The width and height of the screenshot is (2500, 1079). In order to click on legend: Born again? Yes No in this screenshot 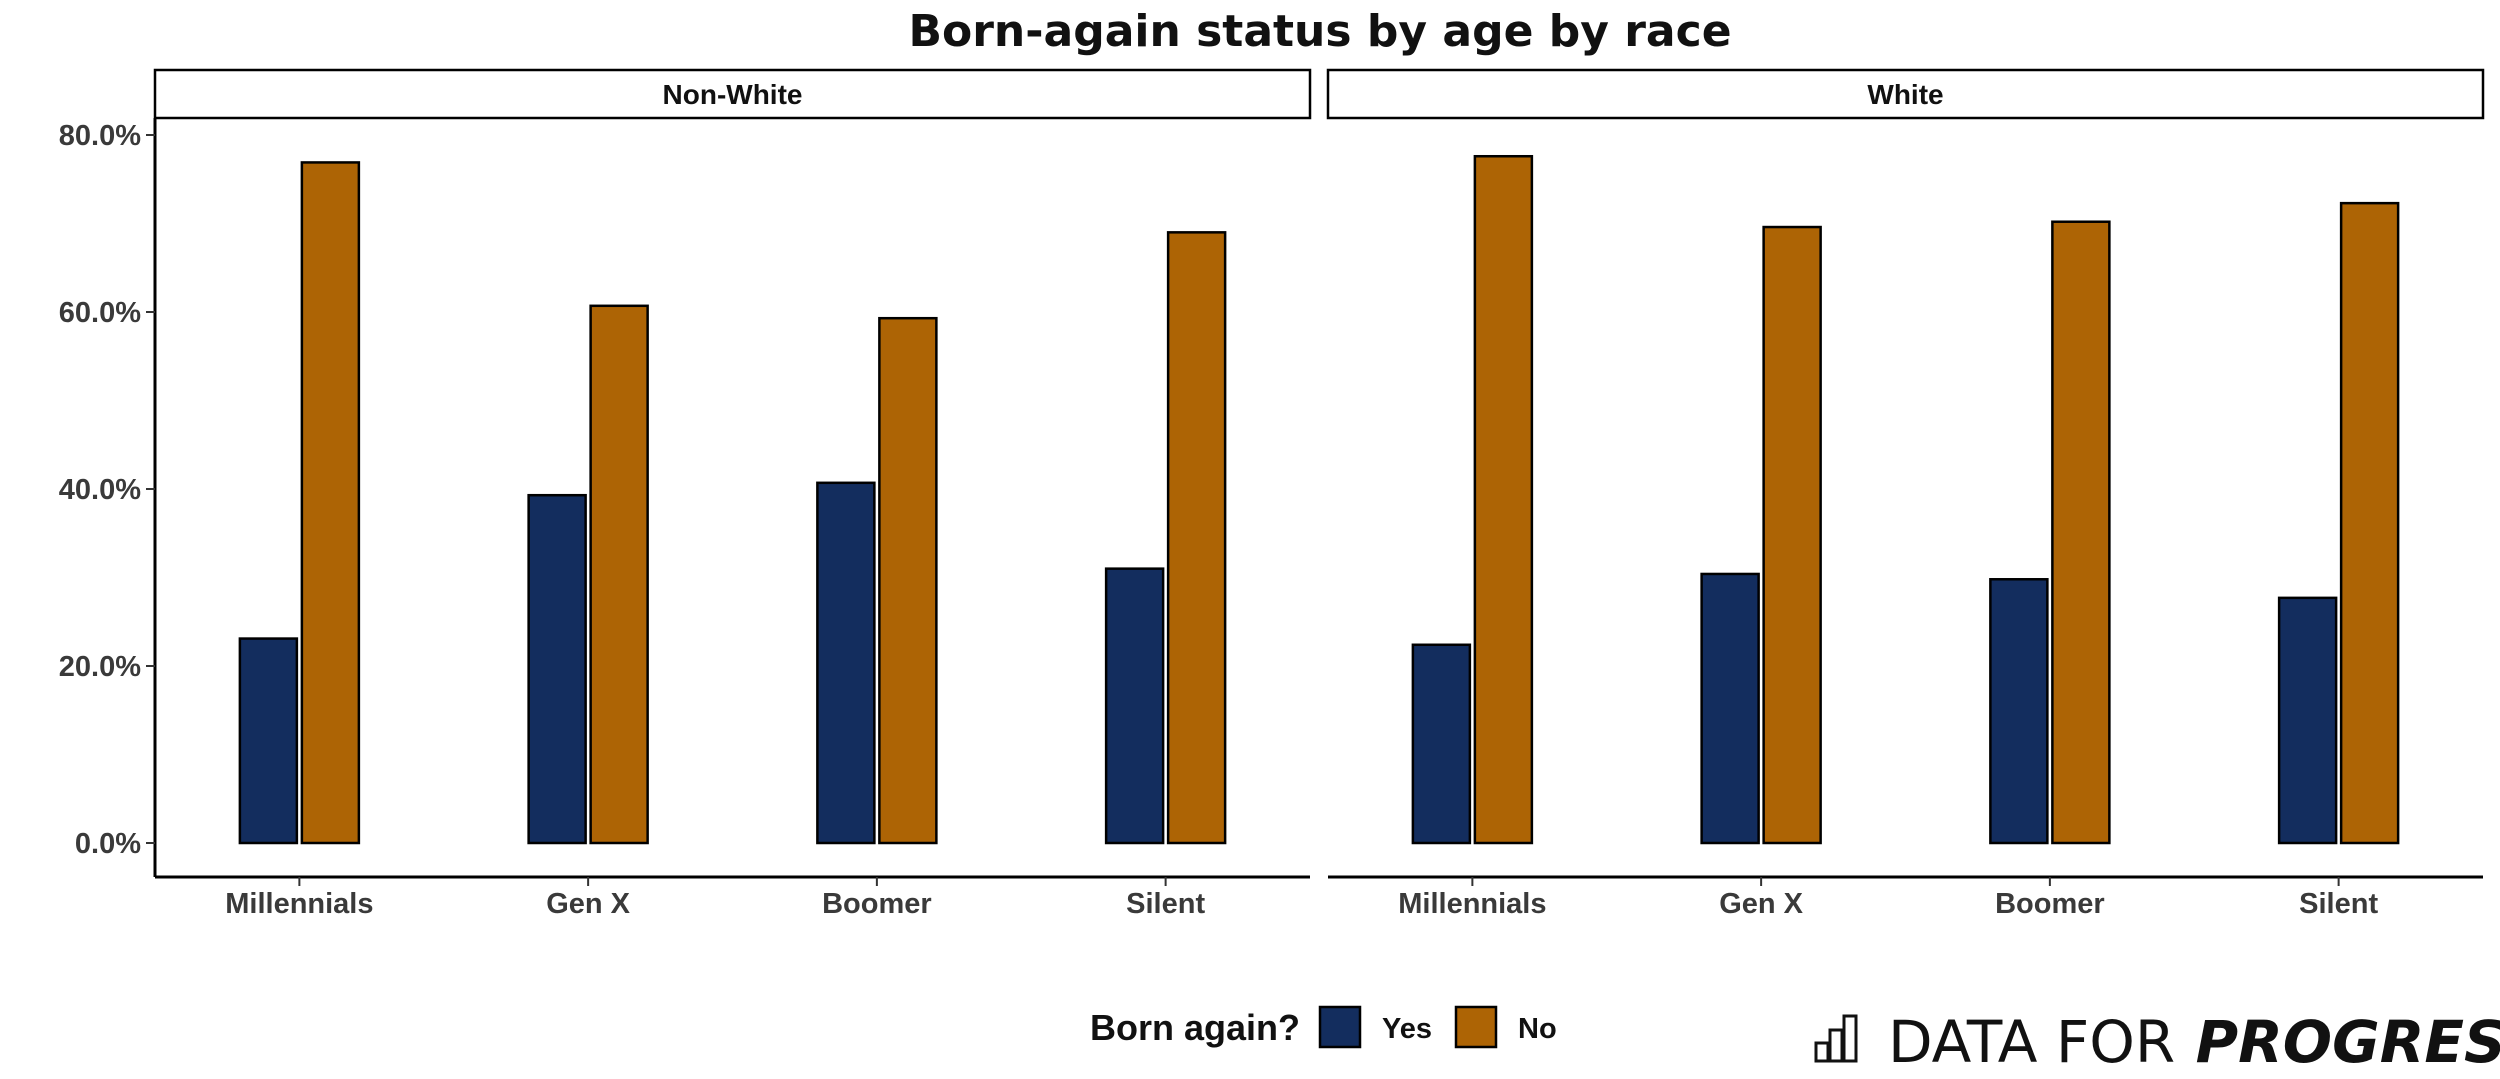, I will do `click(1323, 1027)`.